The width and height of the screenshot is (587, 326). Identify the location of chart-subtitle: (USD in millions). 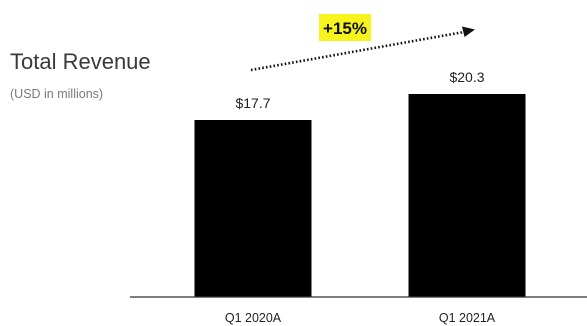
(56, 94).